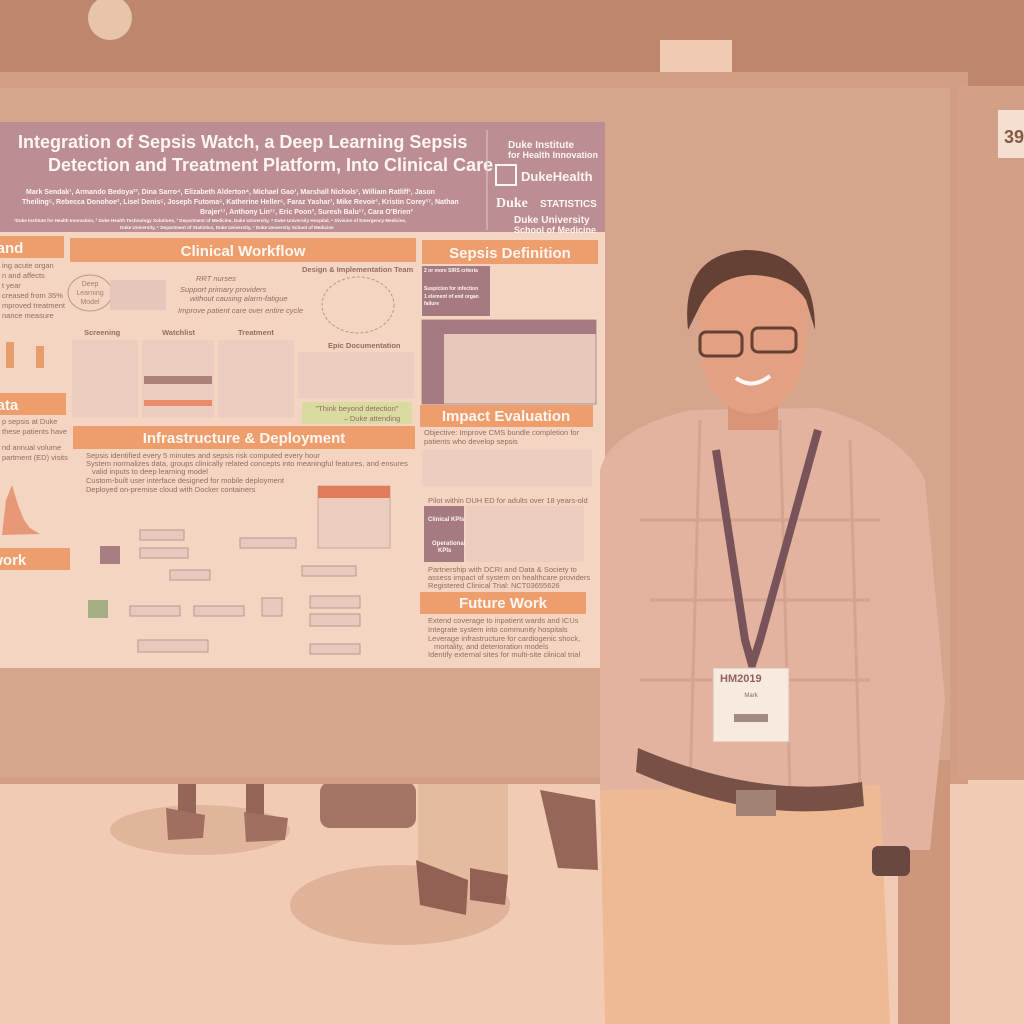  What do you see at coordinates (767, 553) in the screenshot?
I see `lanyard` at bounding box center [767, 553].